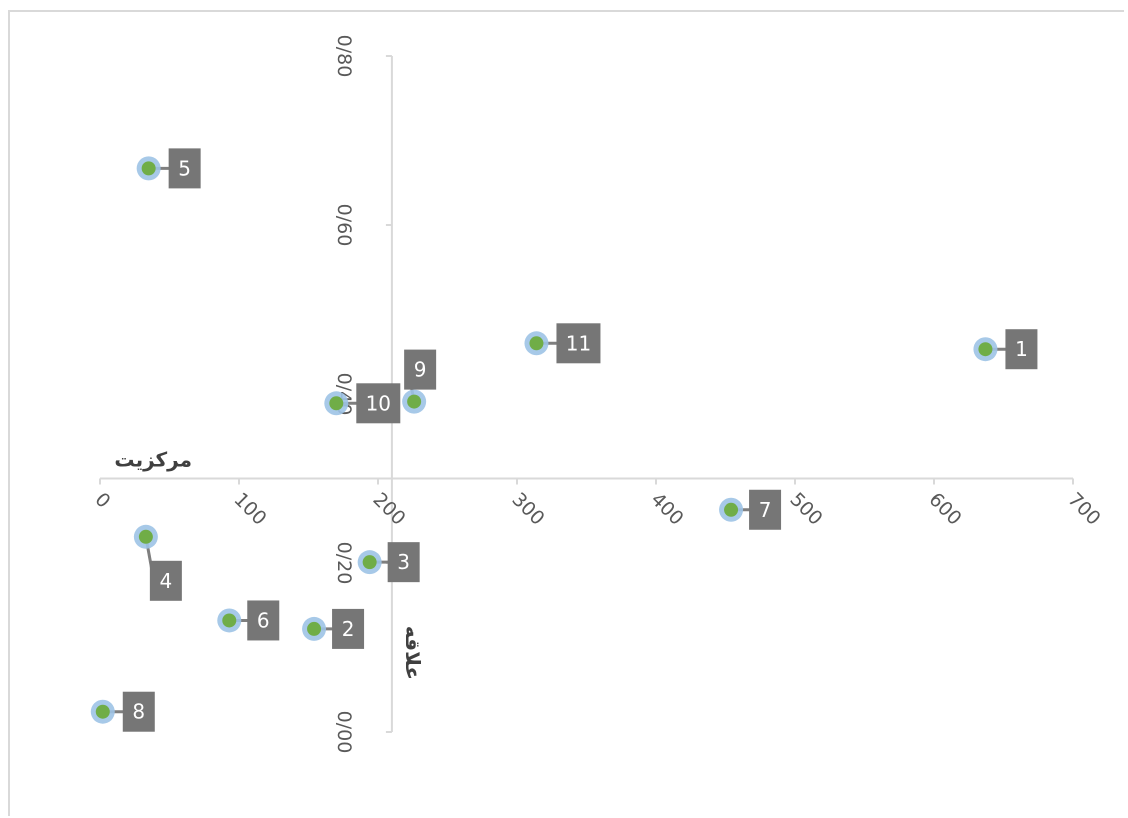 This screenshot has height=818, width=1128. I want to click on data-label: 10, so click(378, 403).